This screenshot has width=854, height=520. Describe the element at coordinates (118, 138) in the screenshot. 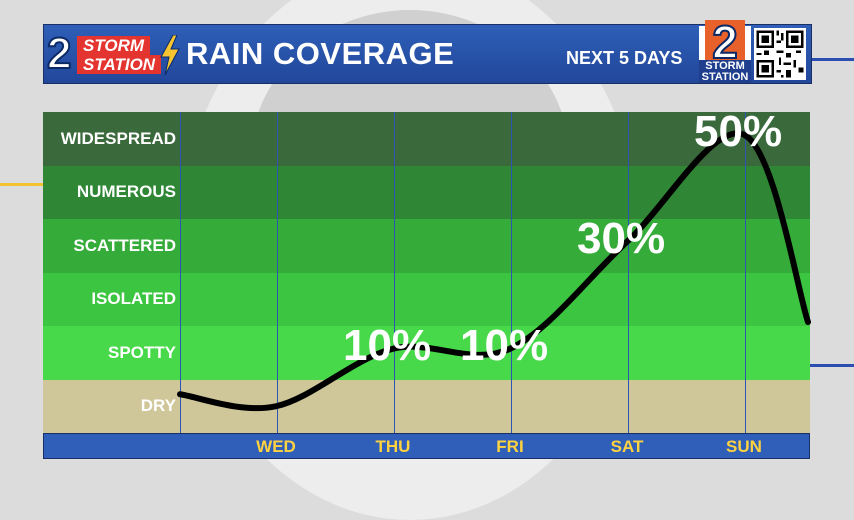

I see `level-label-widespread: WIDESPREAD` at that location.